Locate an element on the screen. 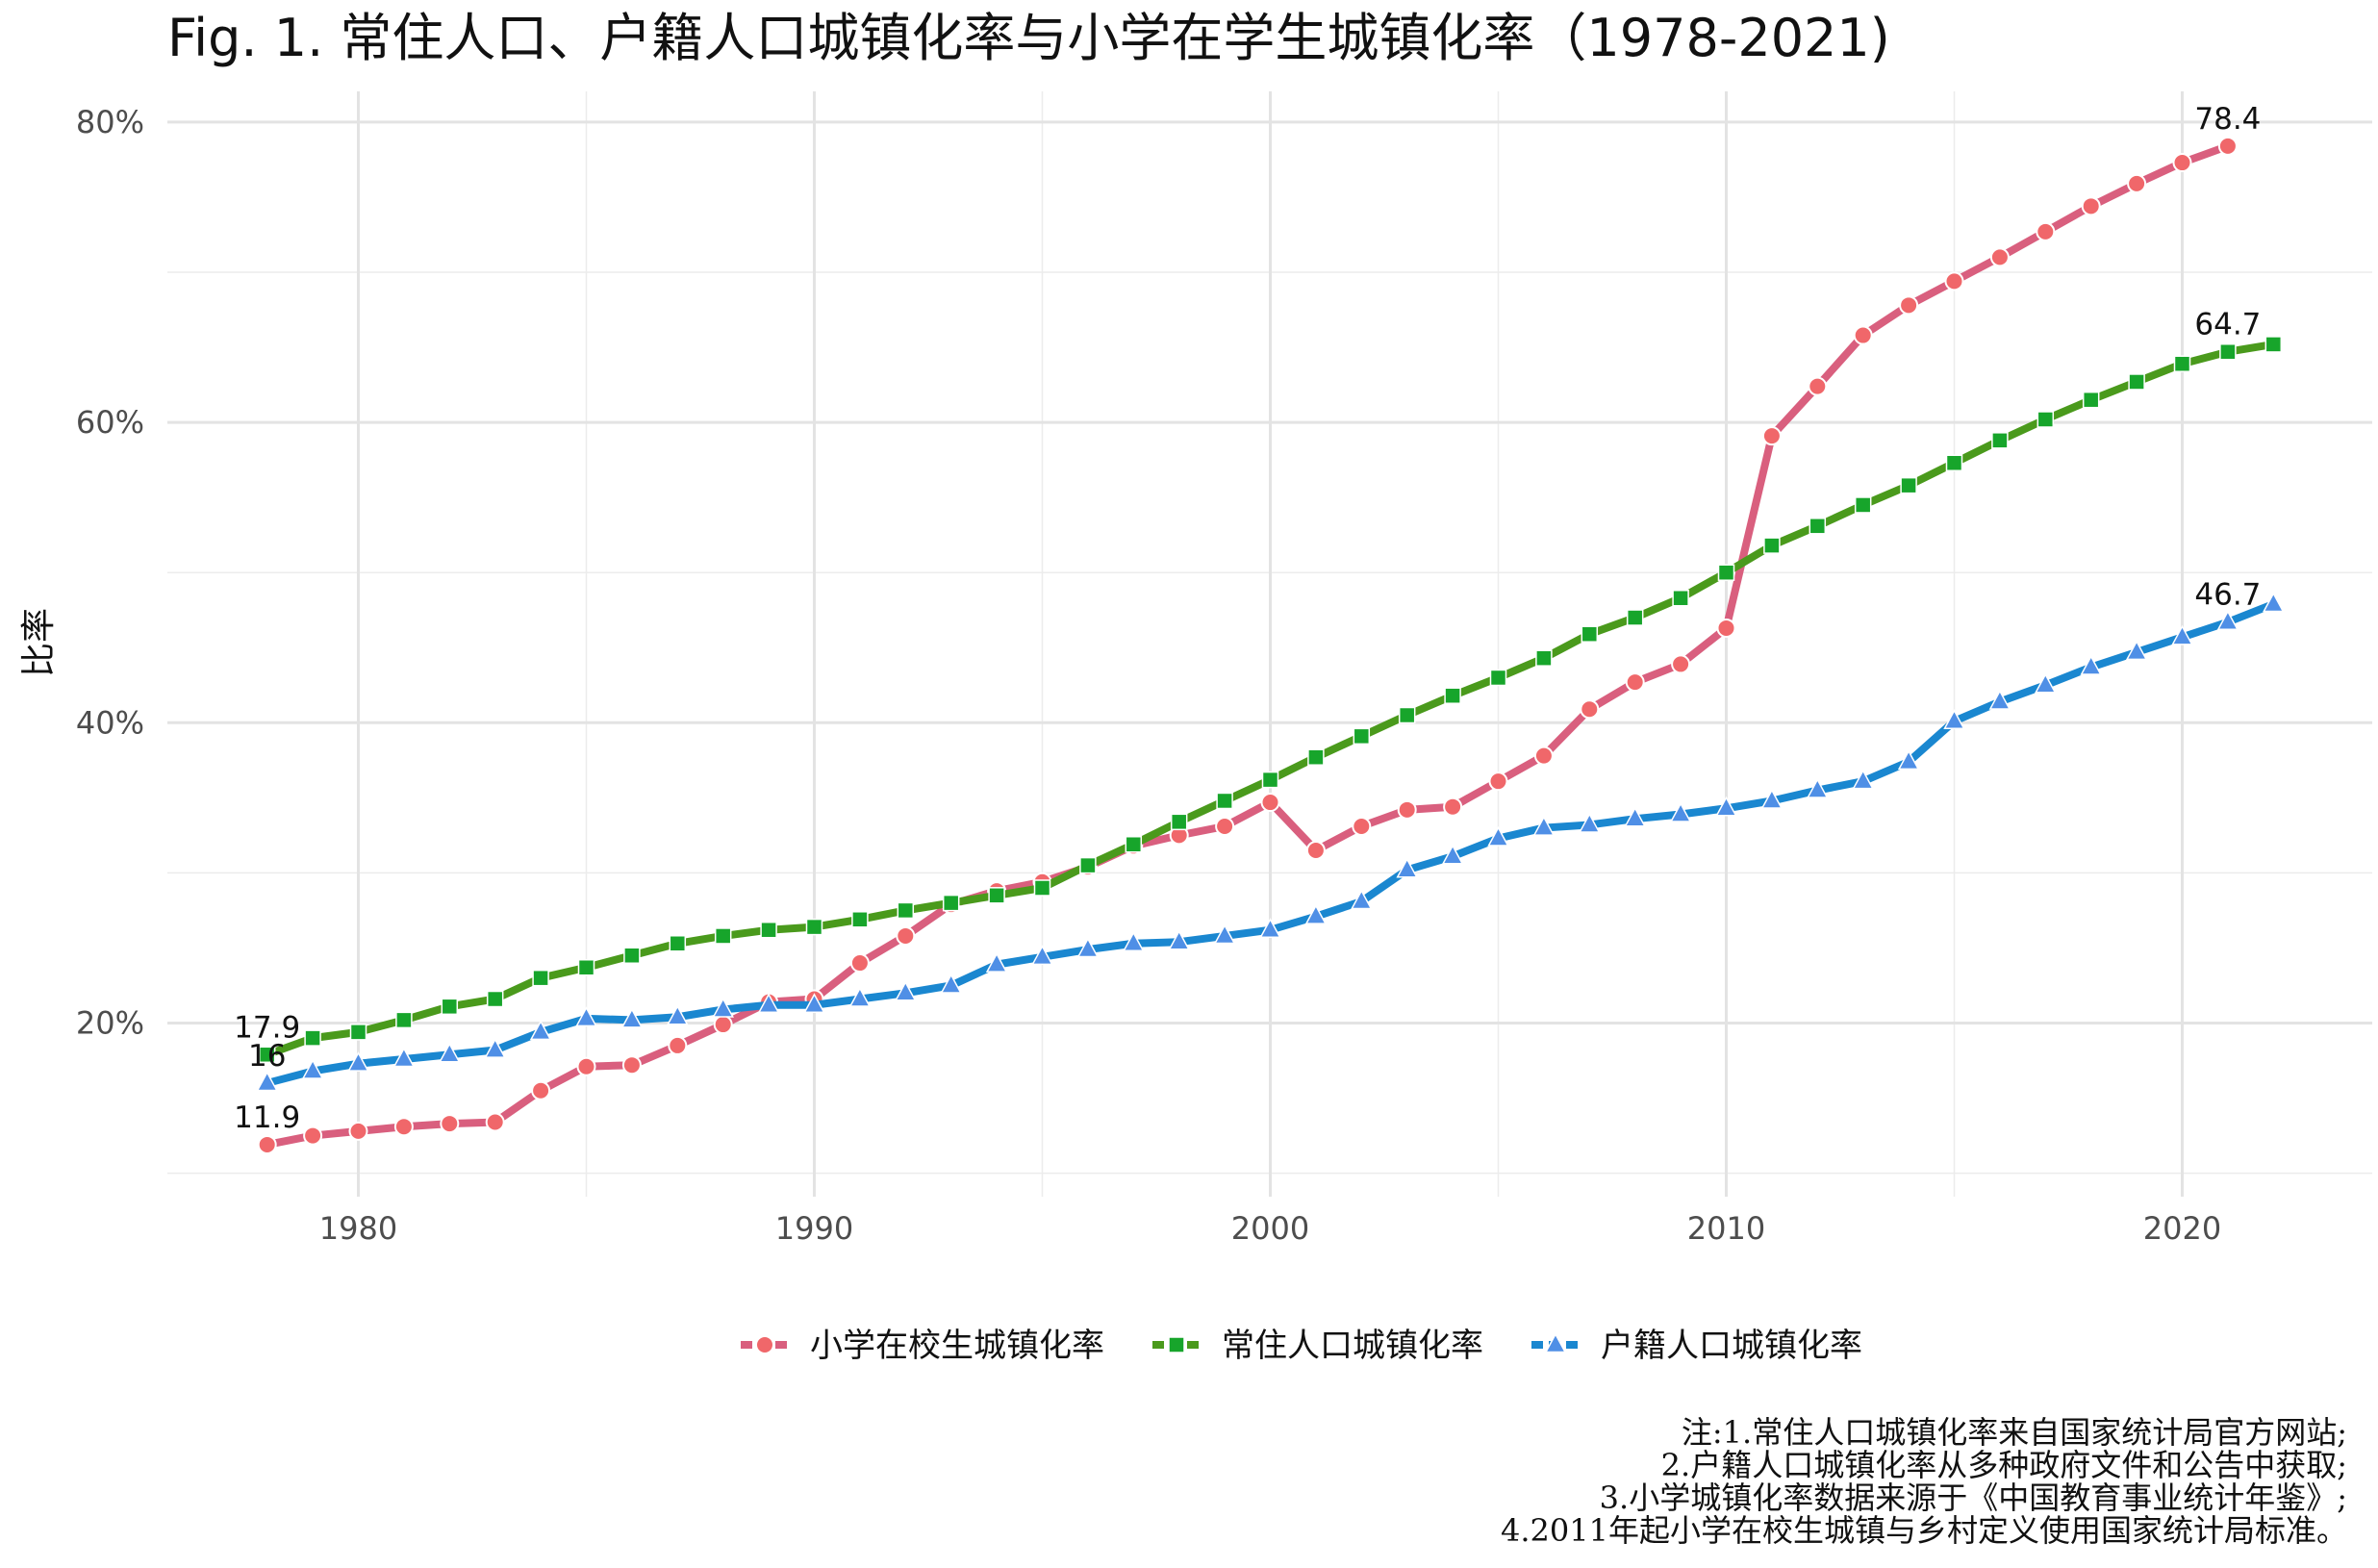  legend-square-icon is located at coordinates (1176, 1344).